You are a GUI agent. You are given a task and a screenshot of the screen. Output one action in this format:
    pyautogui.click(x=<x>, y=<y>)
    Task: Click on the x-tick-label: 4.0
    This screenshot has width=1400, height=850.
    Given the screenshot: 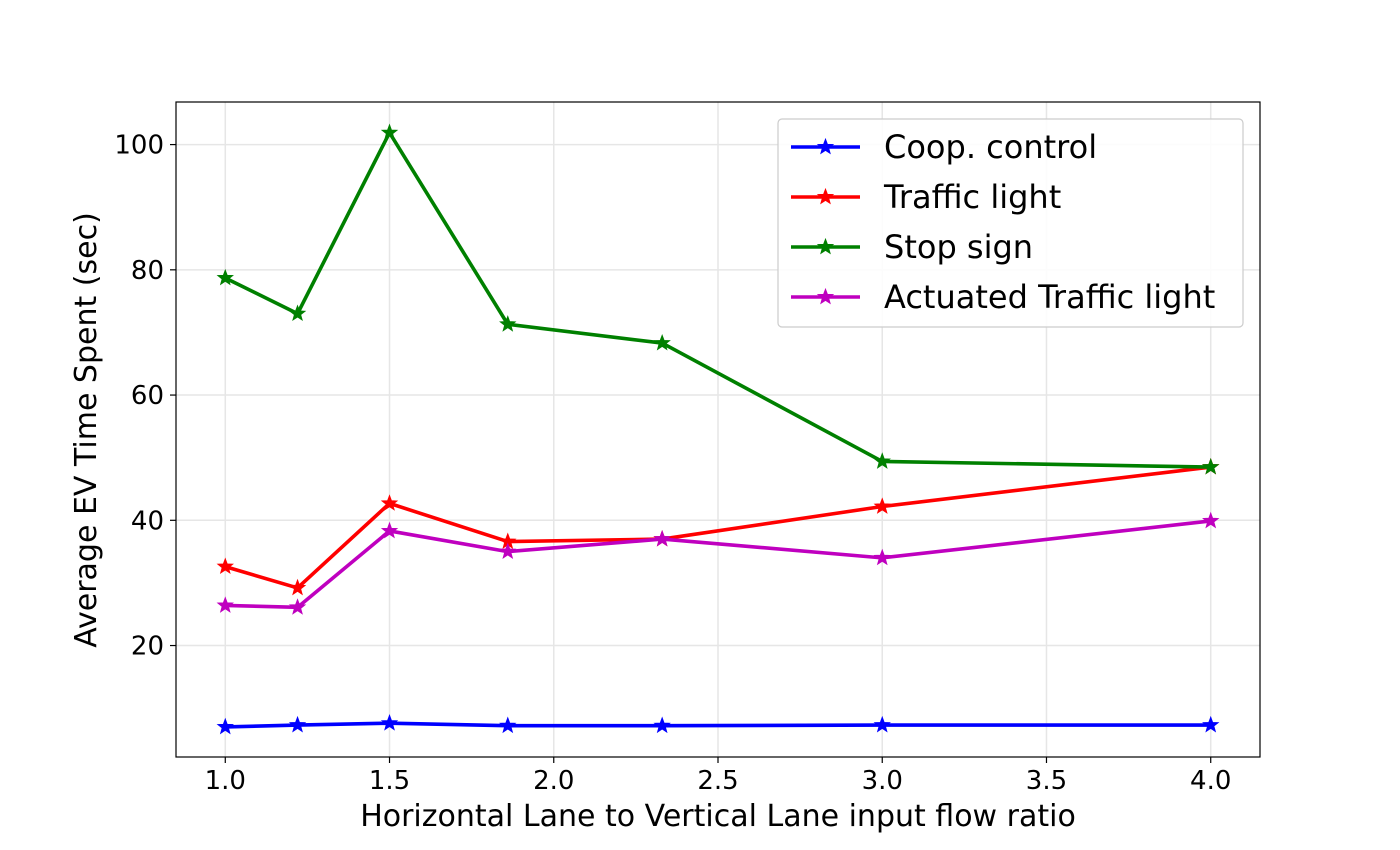 What is the action you would take?
    pyautogui.click(x=1210, y=781)
    